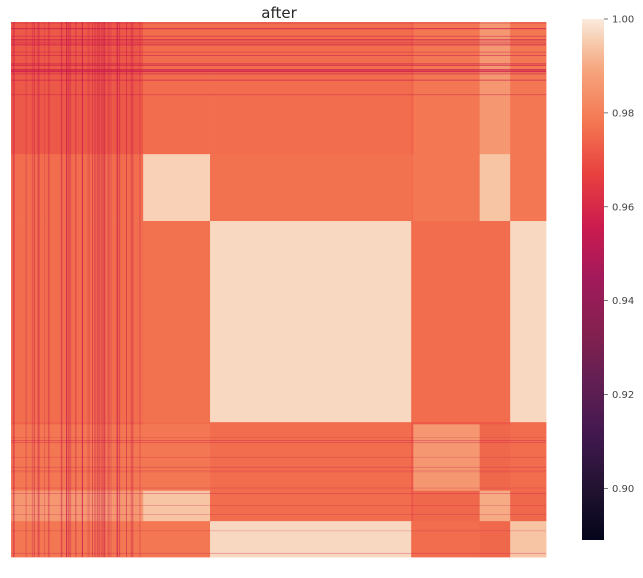 The width and height of the screenshot is (643, 578). I want to click on colorbar-tick-label: 0.98, so click(623, 113).